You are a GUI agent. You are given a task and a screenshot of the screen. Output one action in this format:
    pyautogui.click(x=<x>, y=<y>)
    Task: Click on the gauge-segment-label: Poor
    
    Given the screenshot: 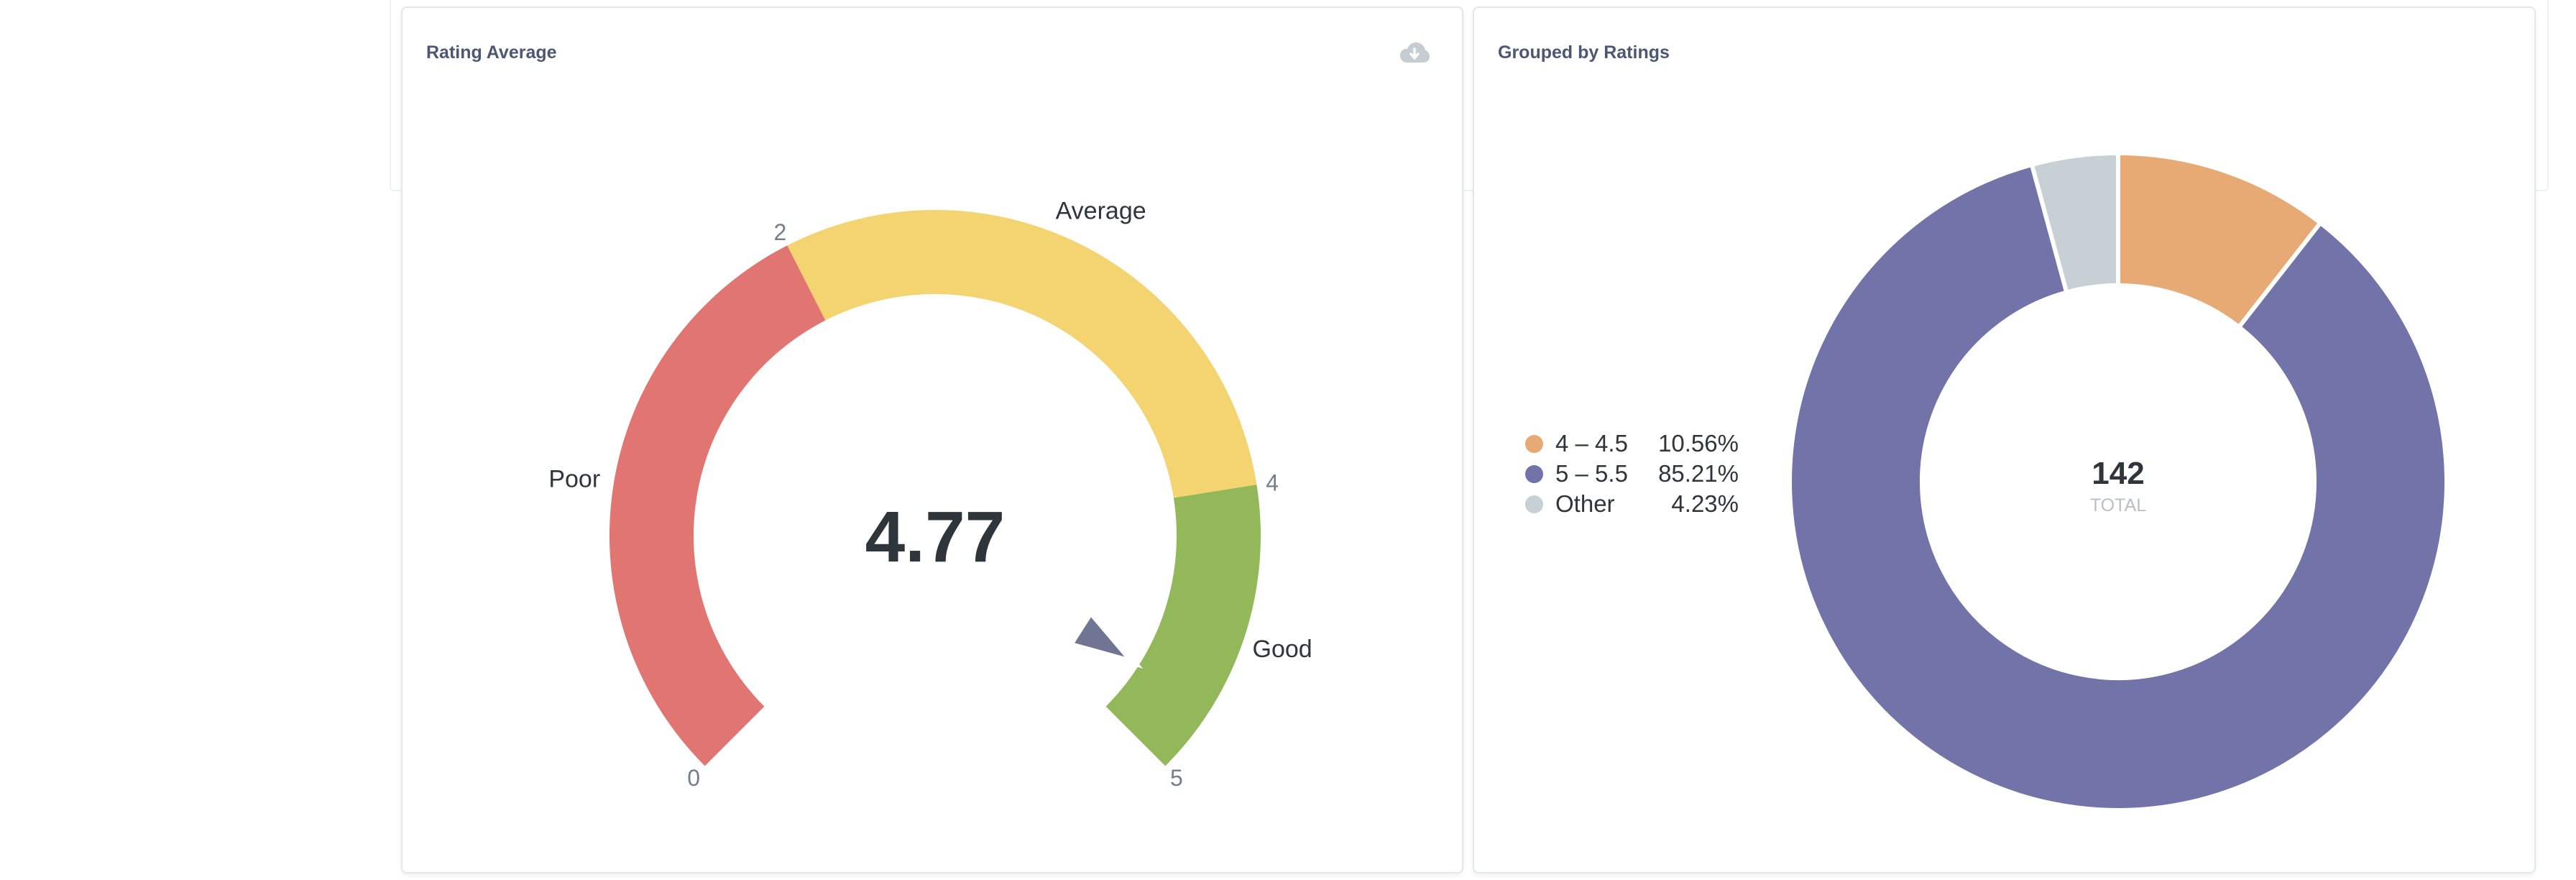 What is the action you would take?
    pyautogui.click(x=574, y=479)
    